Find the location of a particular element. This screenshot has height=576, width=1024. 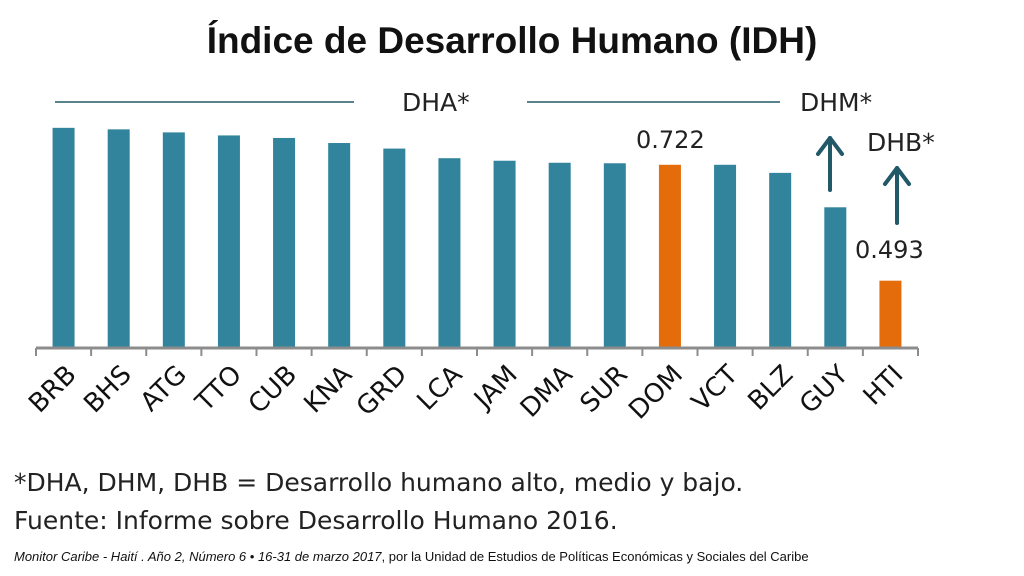

dhm-label: DHM* is located at coordinates (836, 102).